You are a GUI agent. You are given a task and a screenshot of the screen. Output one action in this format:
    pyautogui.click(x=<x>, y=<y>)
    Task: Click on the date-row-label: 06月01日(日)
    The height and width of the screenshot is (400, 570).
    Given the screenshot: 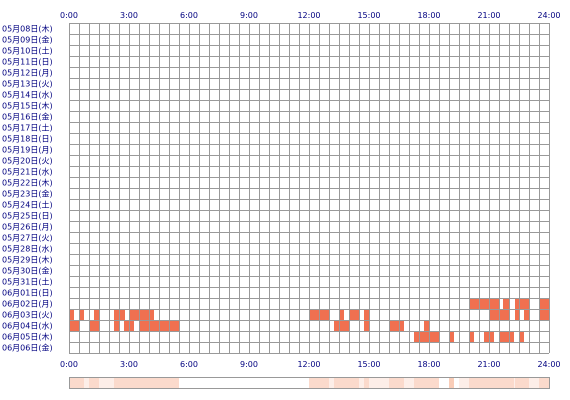 What is the action you would take?
    pyautogui.click(x=27, y=293)
    